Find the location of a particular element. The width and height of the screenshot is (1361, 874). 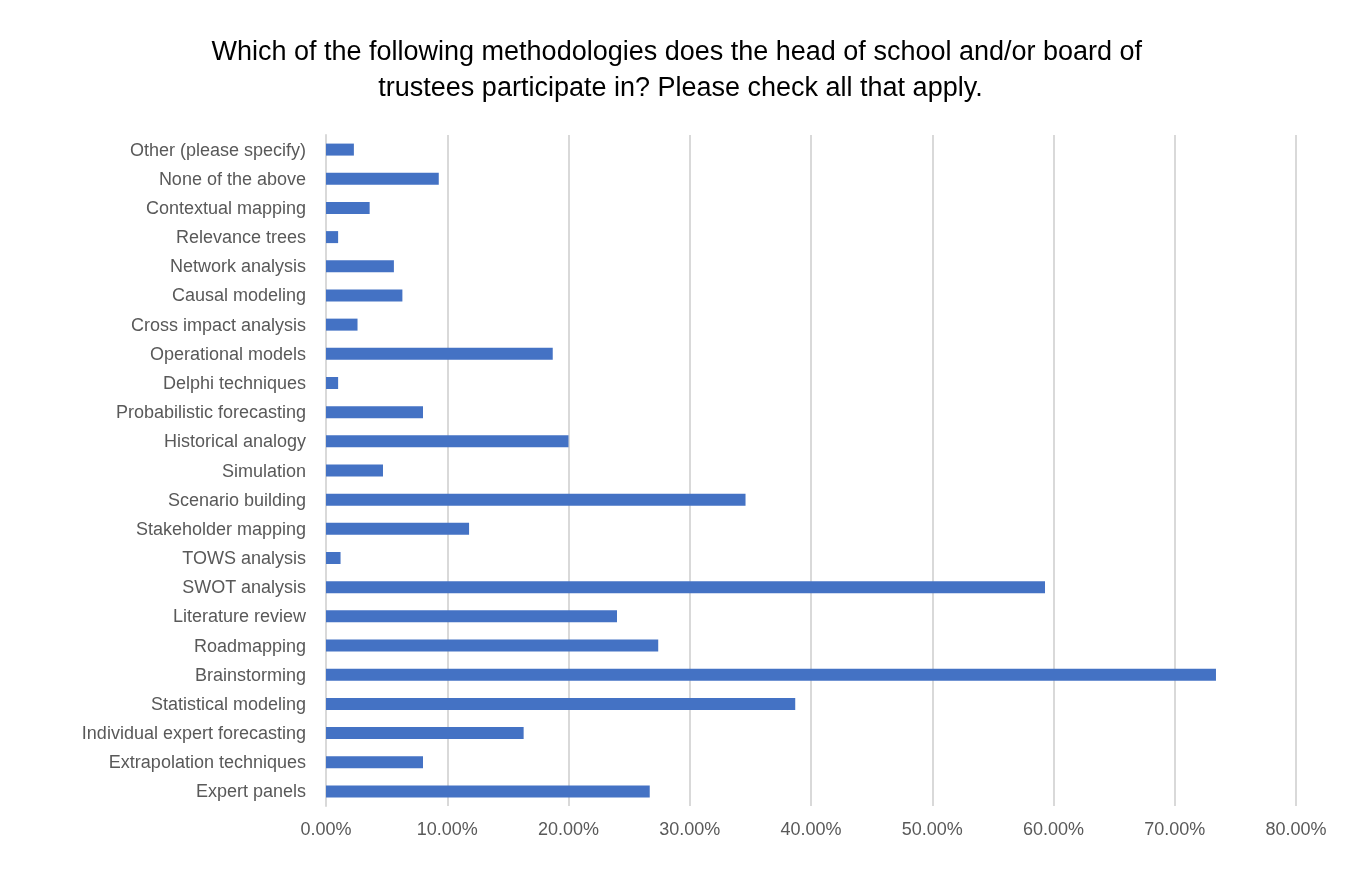

y-tick-label: Statistical modeling is located at coordinates (228, 703).